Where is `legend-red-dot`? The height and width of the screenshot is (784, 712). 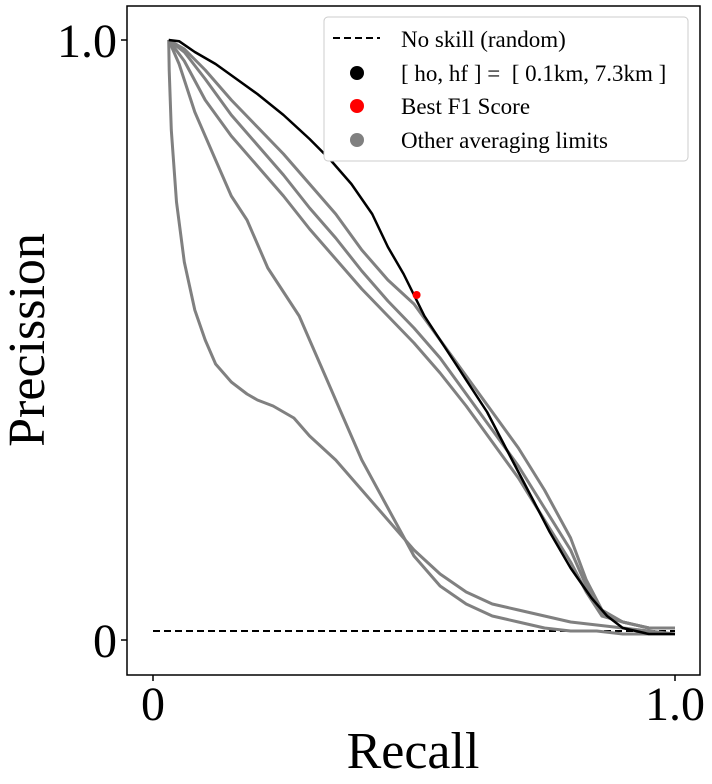 legend-red-dot is located at coordinates (357, 106).